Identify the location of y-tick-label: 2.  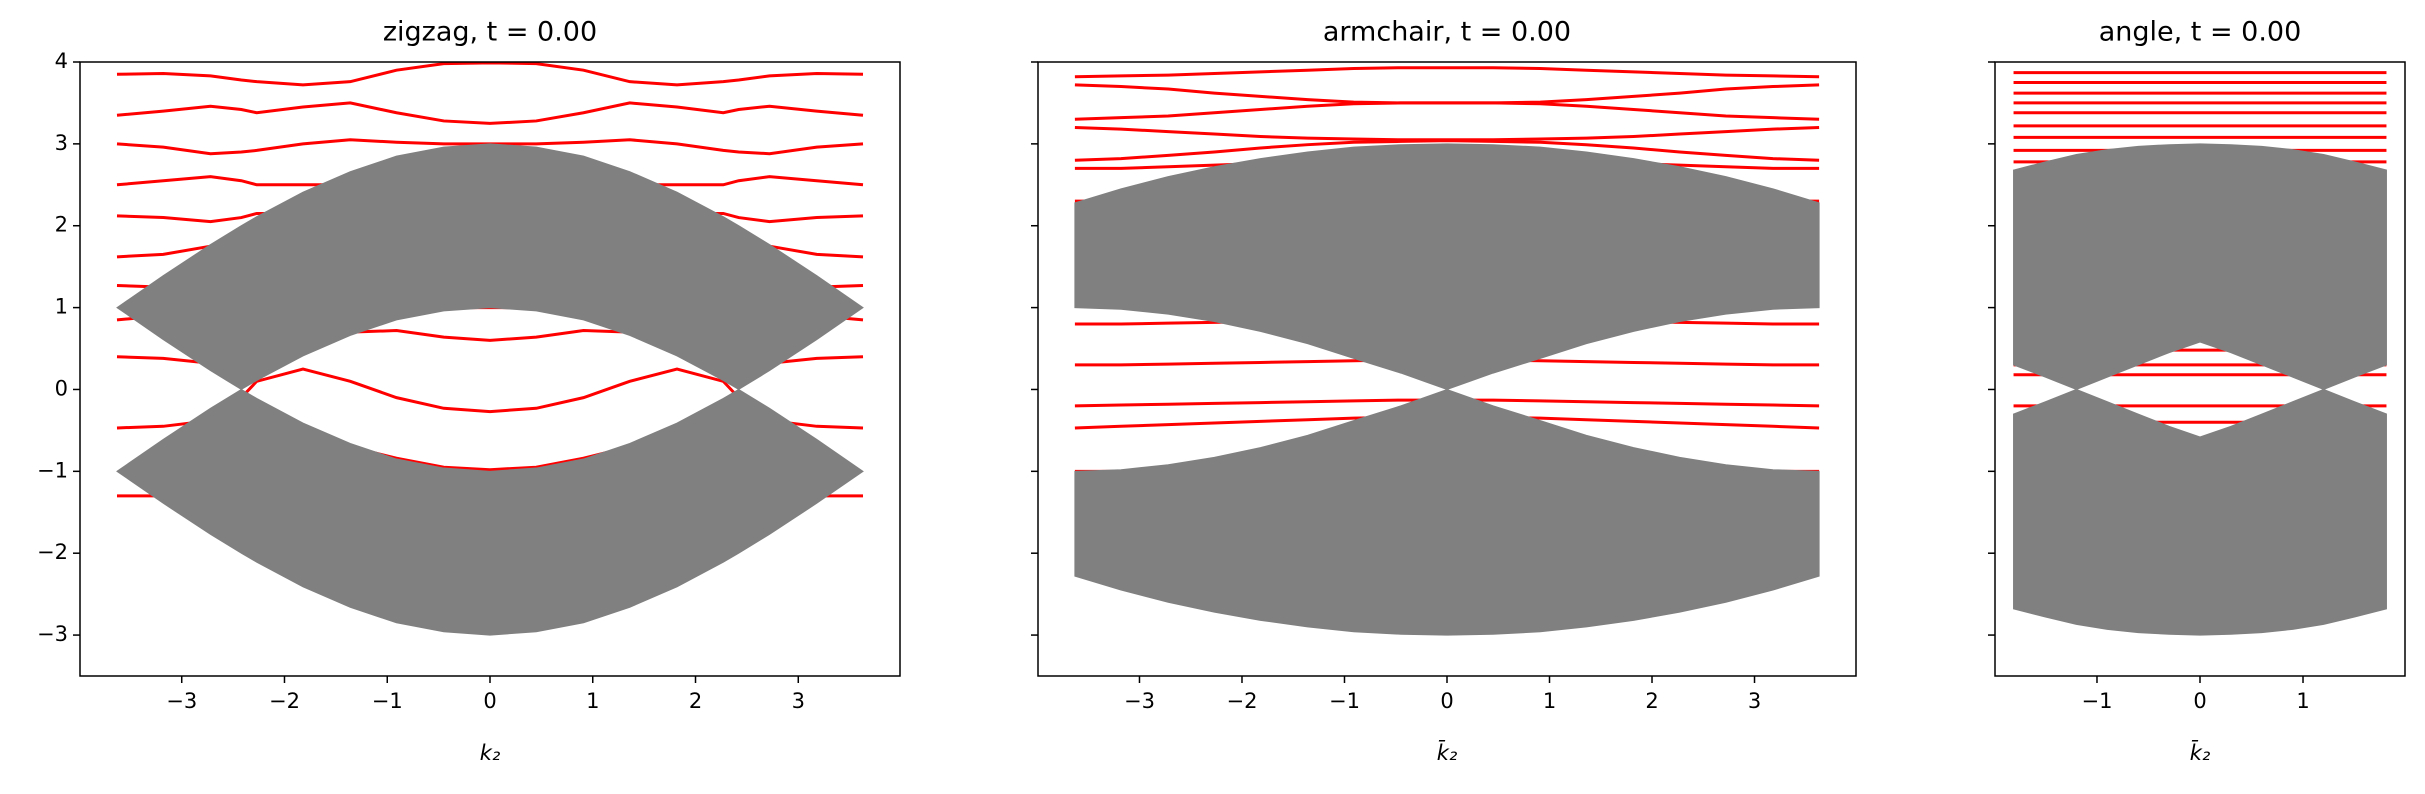
(61, 225).